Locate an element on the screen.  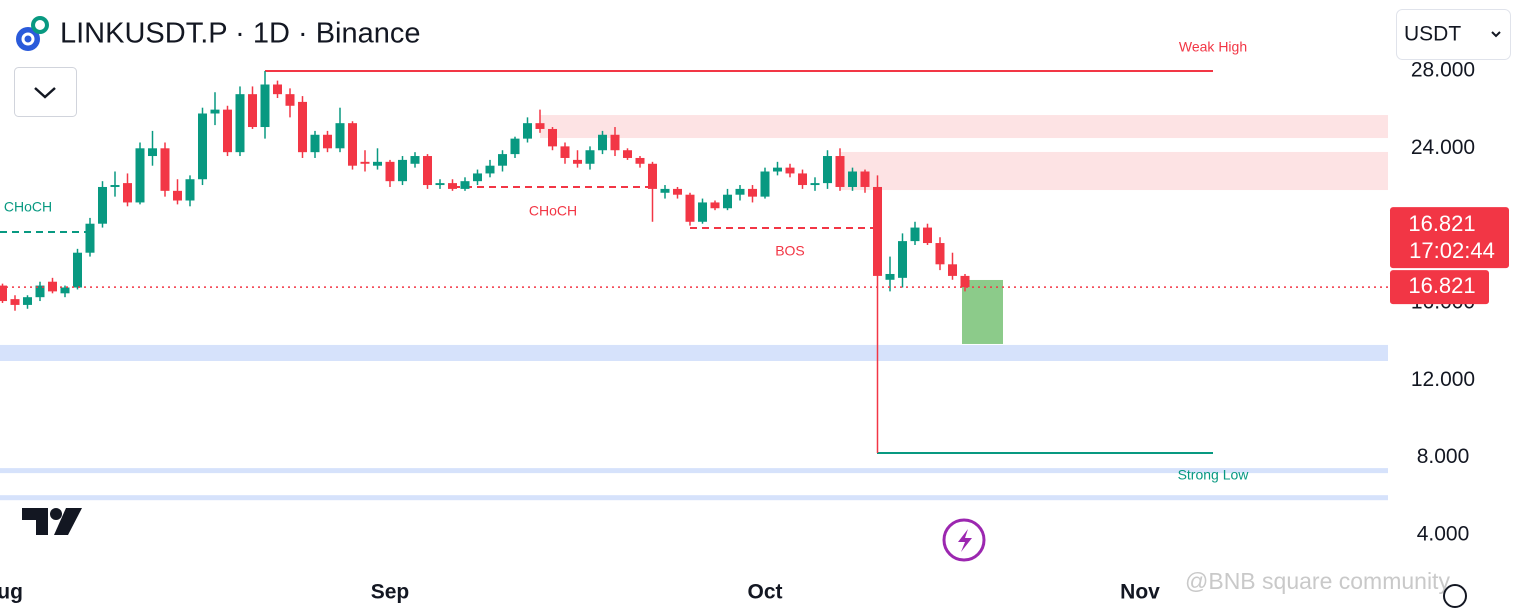
watermark: @BNB square community is located at coordinates (1317, 581).